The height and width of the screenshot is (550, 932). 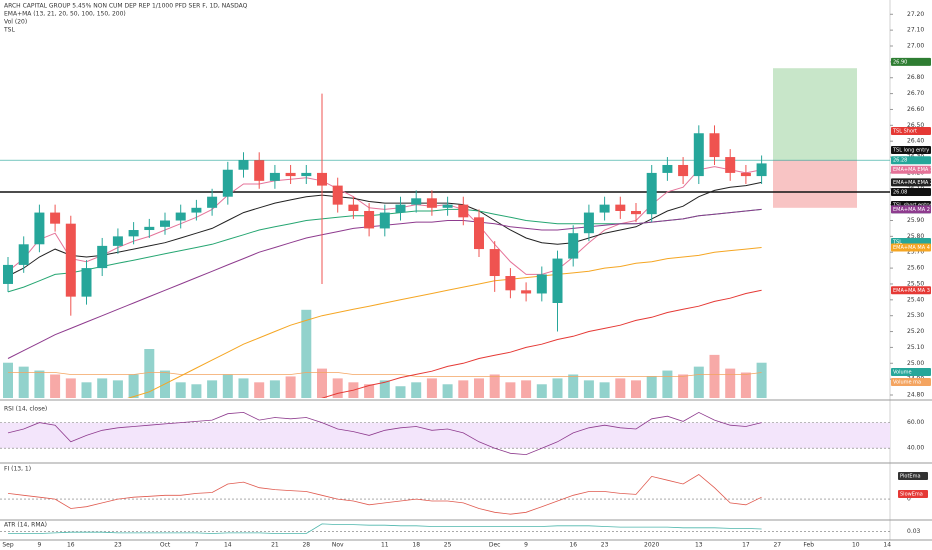 I want to click on x-tick-label: 17, so click(x=746, y=545).